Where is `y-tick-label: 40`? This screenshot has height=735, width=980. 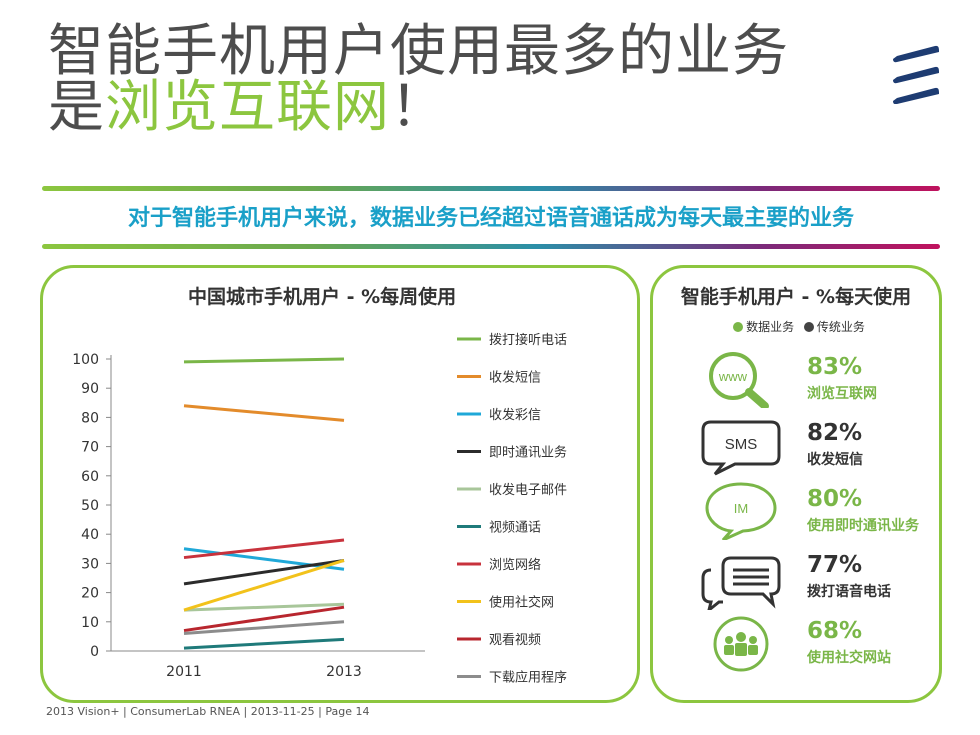 y-tick-label: 40 is located at coordinates (90, 535).